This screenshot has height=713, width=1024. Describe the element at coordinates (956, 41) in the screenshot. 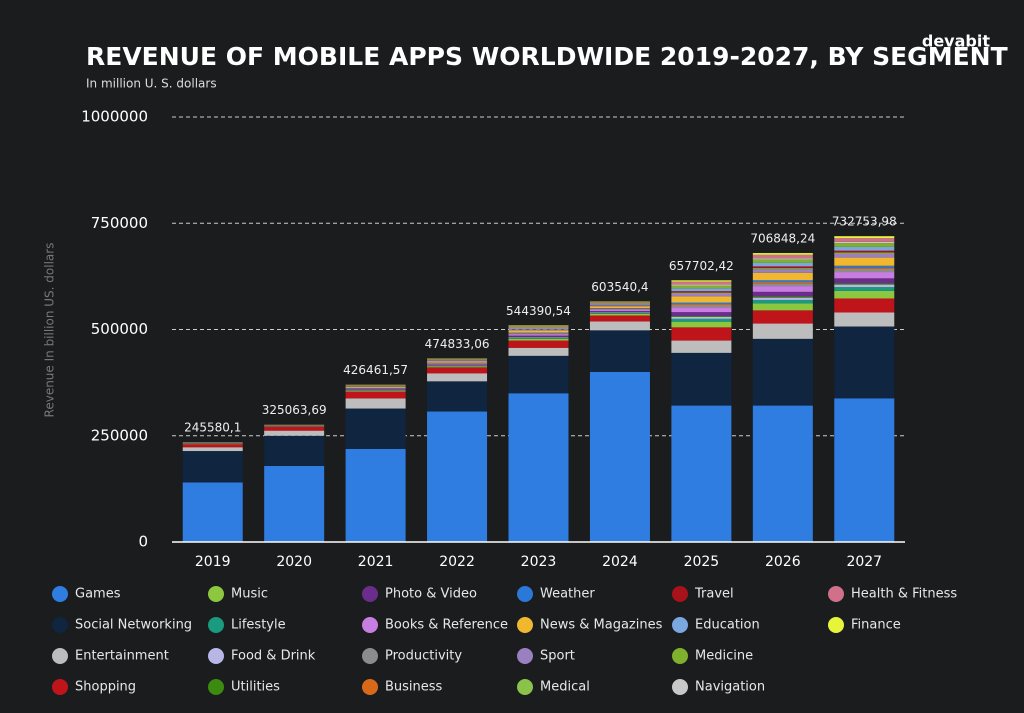

I see `brand: devabit` at that location.